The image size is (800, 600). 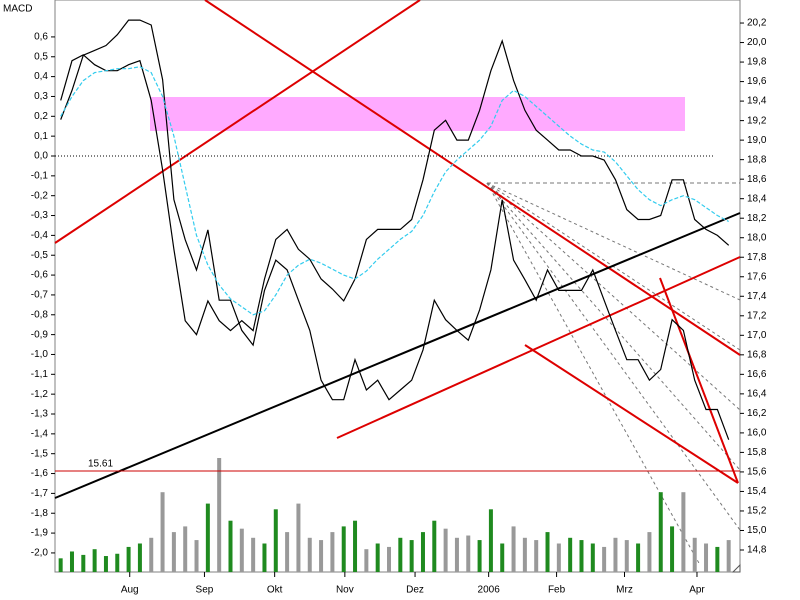 What do you see at coordinates (40, 195) in the screenshot?
I see `y-tick-label: -0,2` at bounding box center [40, 195].